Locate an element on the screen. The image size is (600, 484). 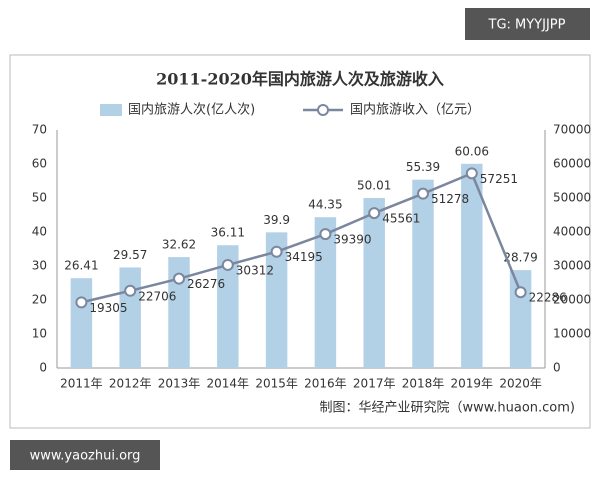
line-value-label: 51278 is located at coordinates (450, 199).